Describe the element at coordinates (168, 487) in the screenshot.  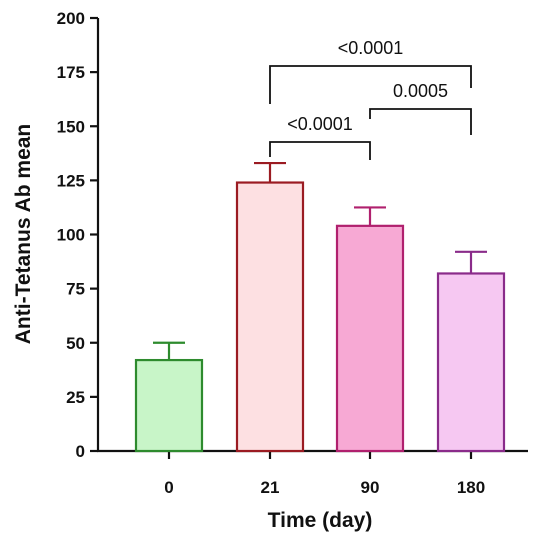
I see `x-tick-label: 0` at that location.